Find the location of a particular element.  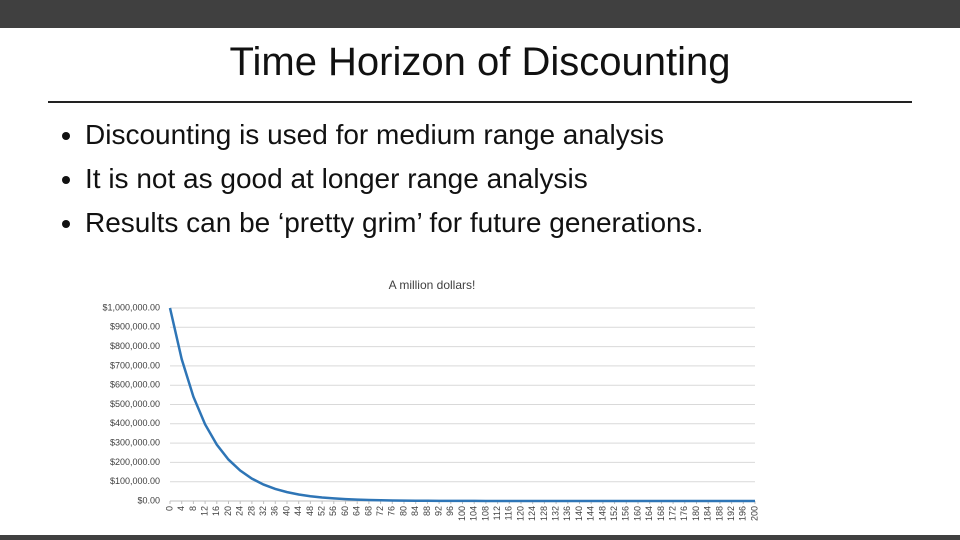

x-tick-label: 160 is located at coordinates (637, 513).